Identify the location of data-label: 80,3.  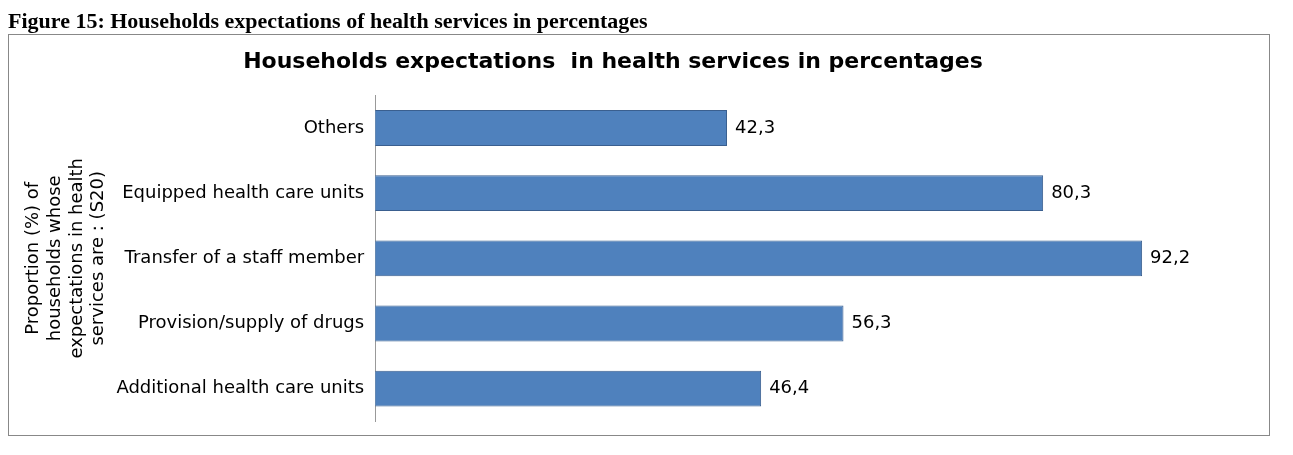
(1071, 191).